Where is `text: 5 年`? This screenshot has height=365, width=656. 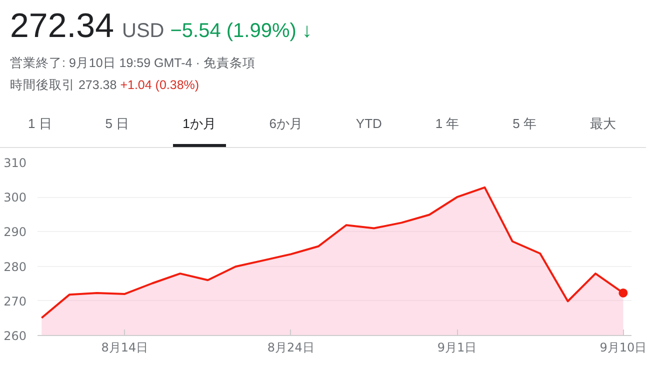 text: 5 年 is located at coordinates (525, 124).